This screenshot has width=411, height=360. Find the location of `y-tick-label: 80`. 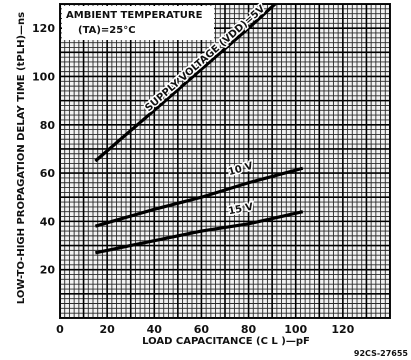

y-tick-label: 80 is located at coordinates (48, 125).